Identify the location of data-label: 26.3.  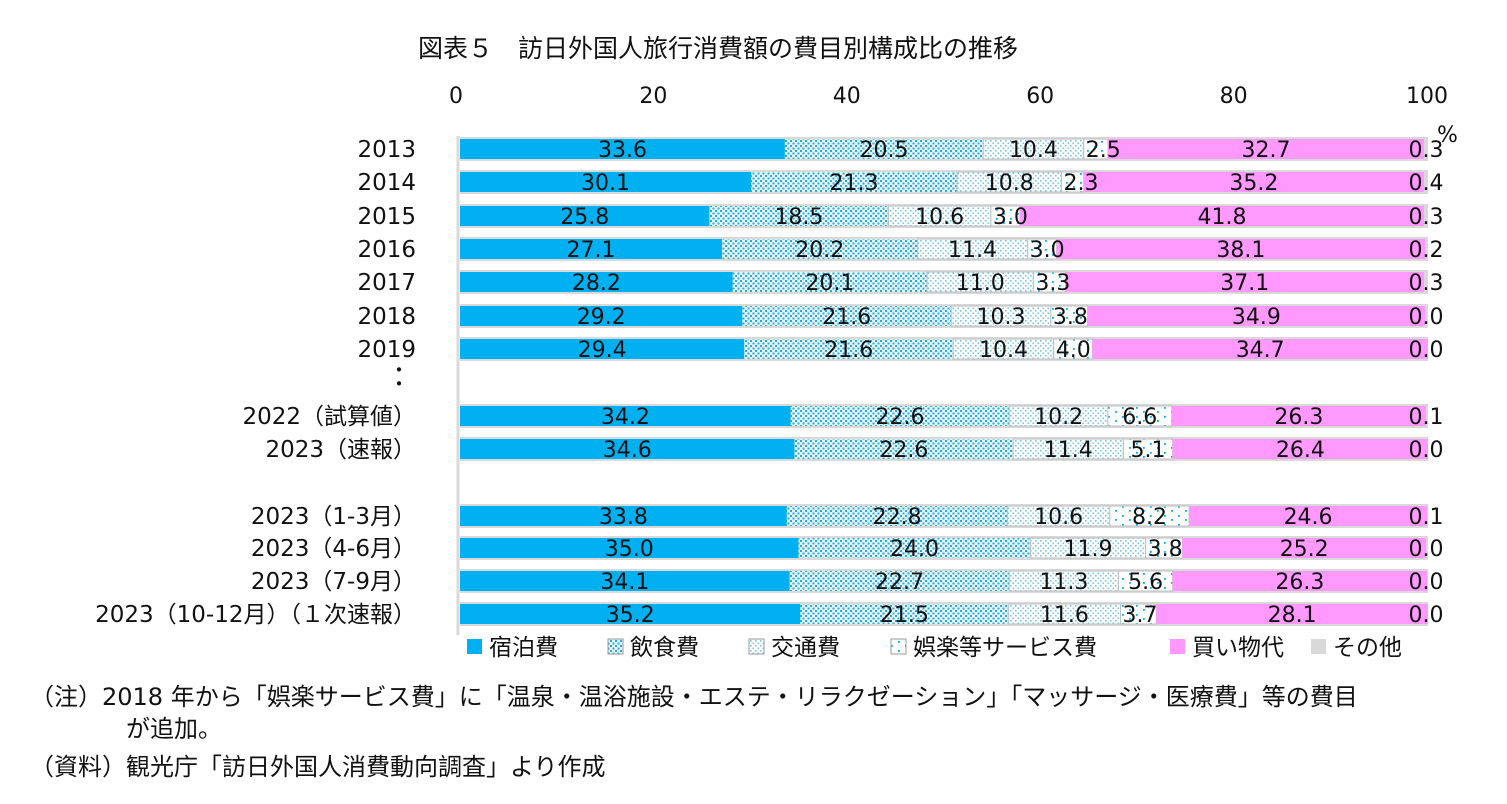
(1298, 417).